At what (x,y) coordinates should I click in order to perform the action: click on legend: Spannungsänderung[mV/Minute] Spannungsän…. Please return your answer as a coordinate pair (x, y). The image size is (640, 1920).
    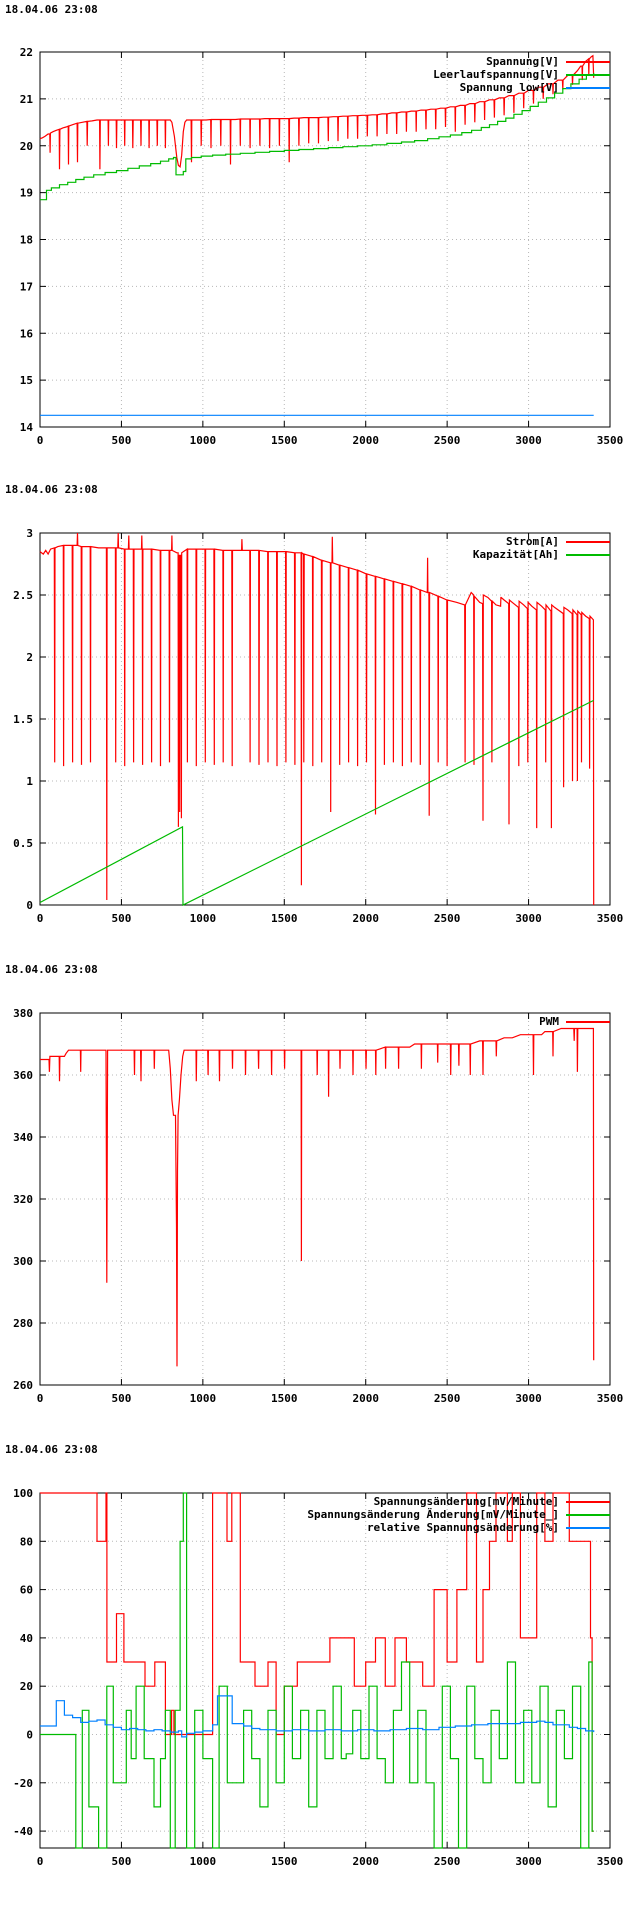
    Looking at the image, I should click on (458, 1514).